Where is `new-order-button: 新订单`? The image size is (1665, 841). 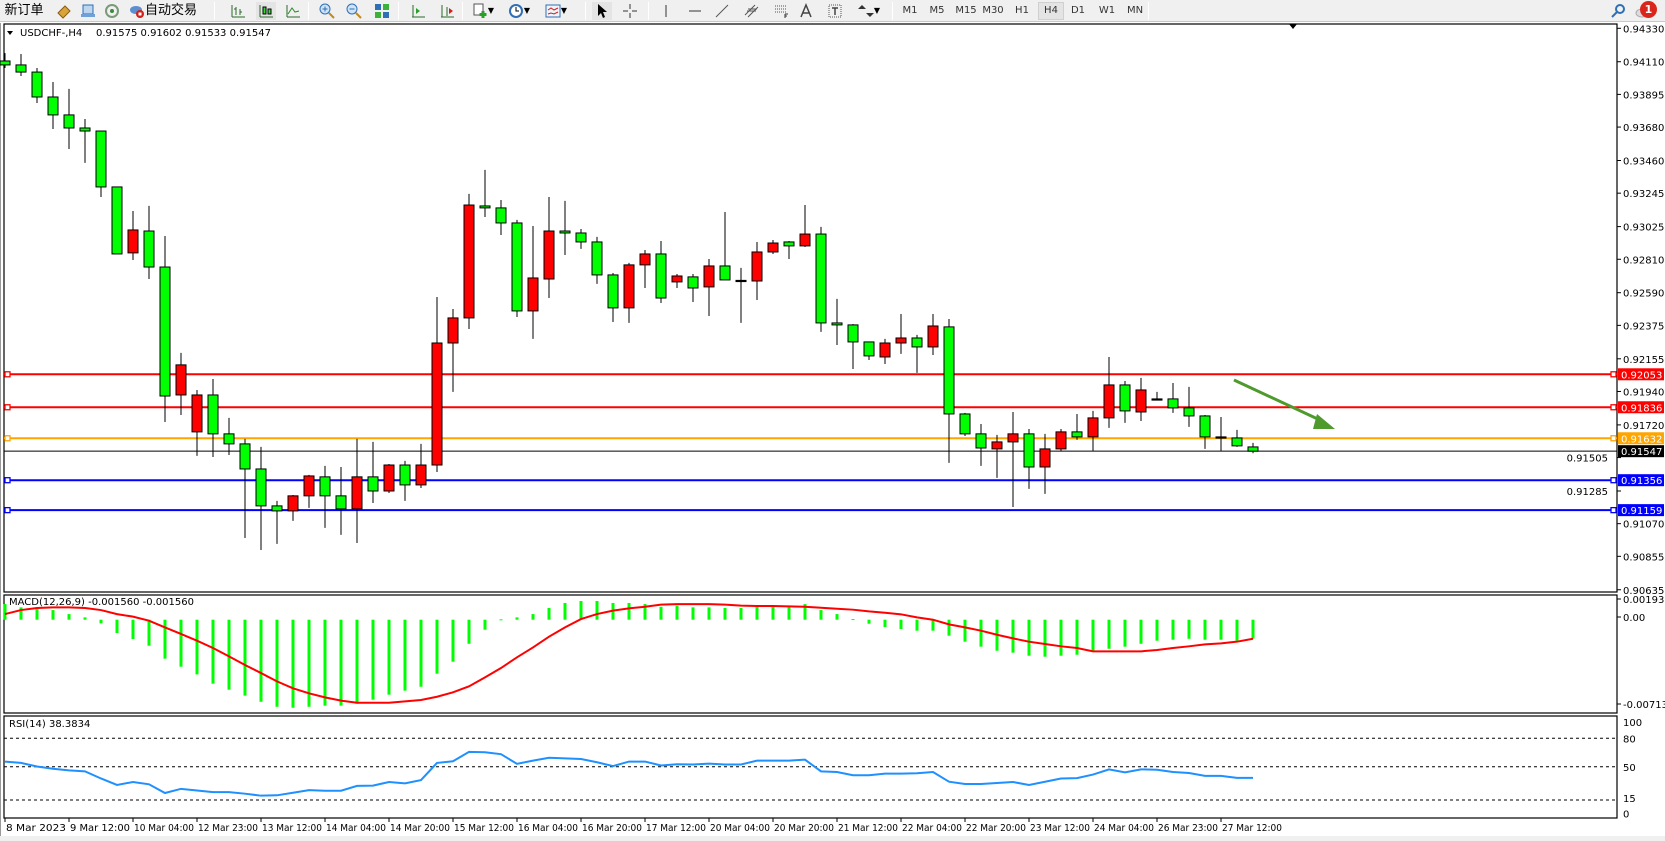 new-order-button: 新订单 is located at coordinates (24, 11).